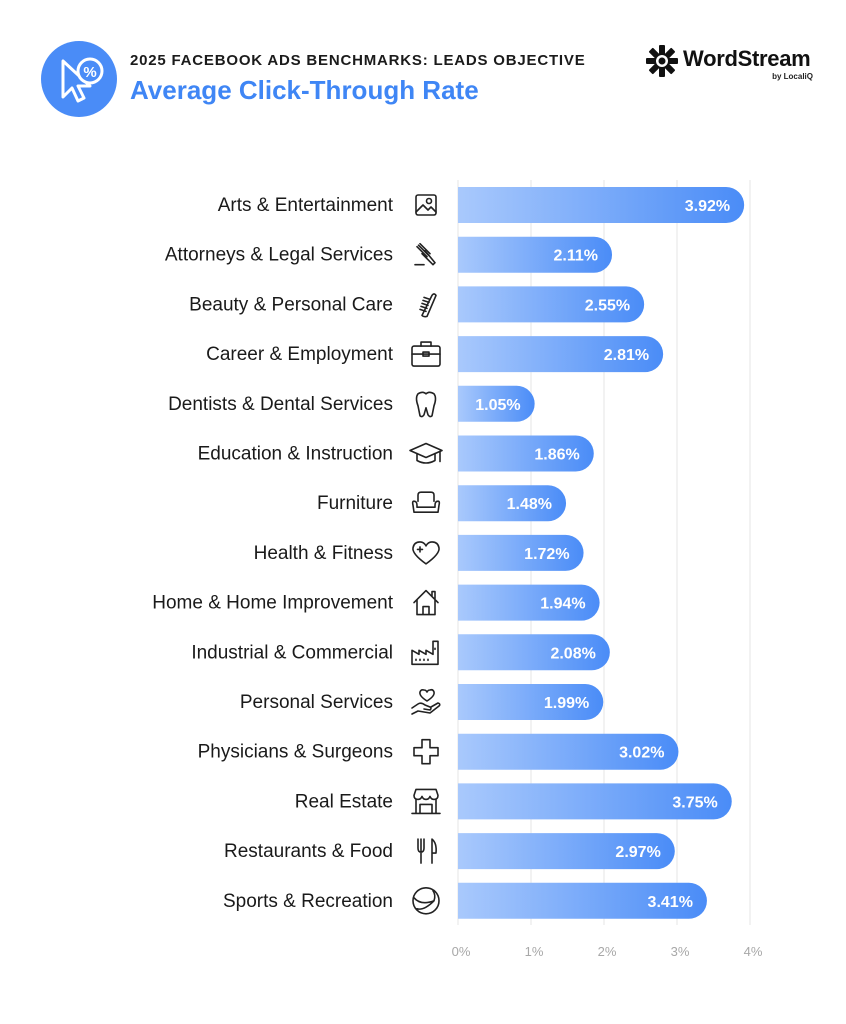 Image resolution: width=846 pixels, height=1024 pixels. What do you see at coordinates (426, 602) in the screenshot?
I see `house-icon` at bounding box center [426, 602].